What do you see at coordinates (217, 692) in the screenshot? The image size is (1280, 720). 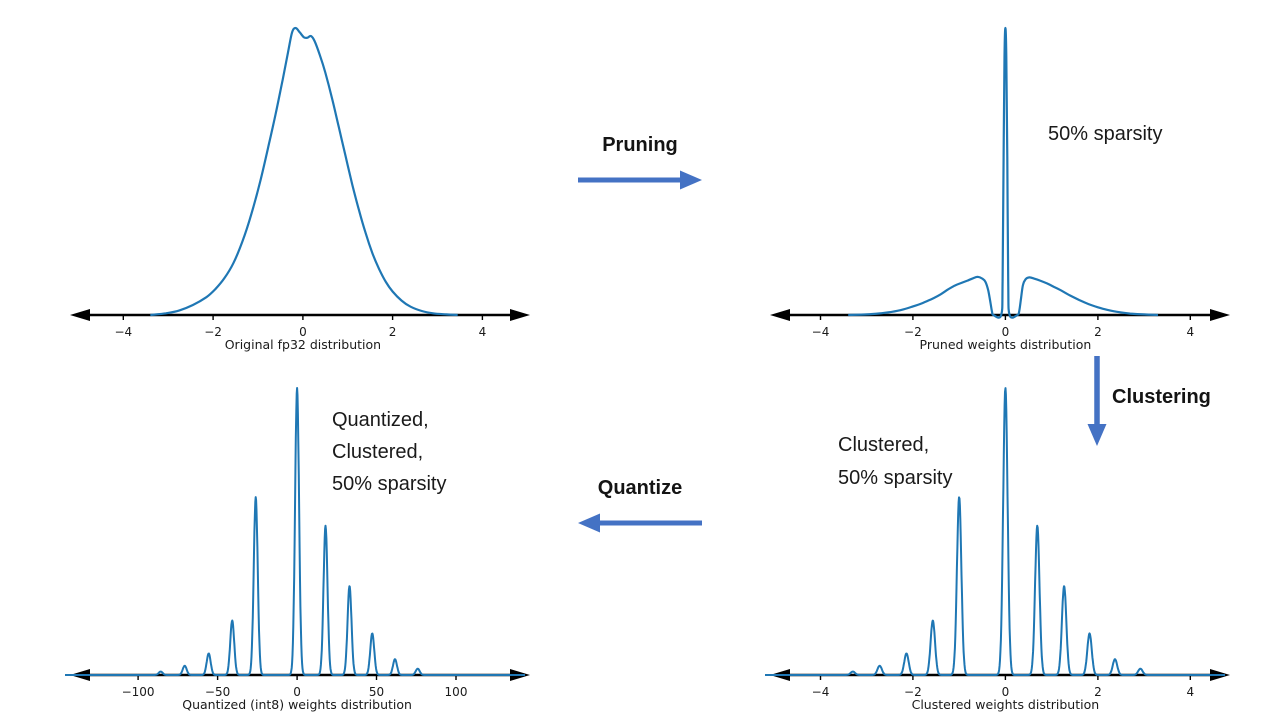 I see `svg-text: −50` at bounding box center [217, 692].